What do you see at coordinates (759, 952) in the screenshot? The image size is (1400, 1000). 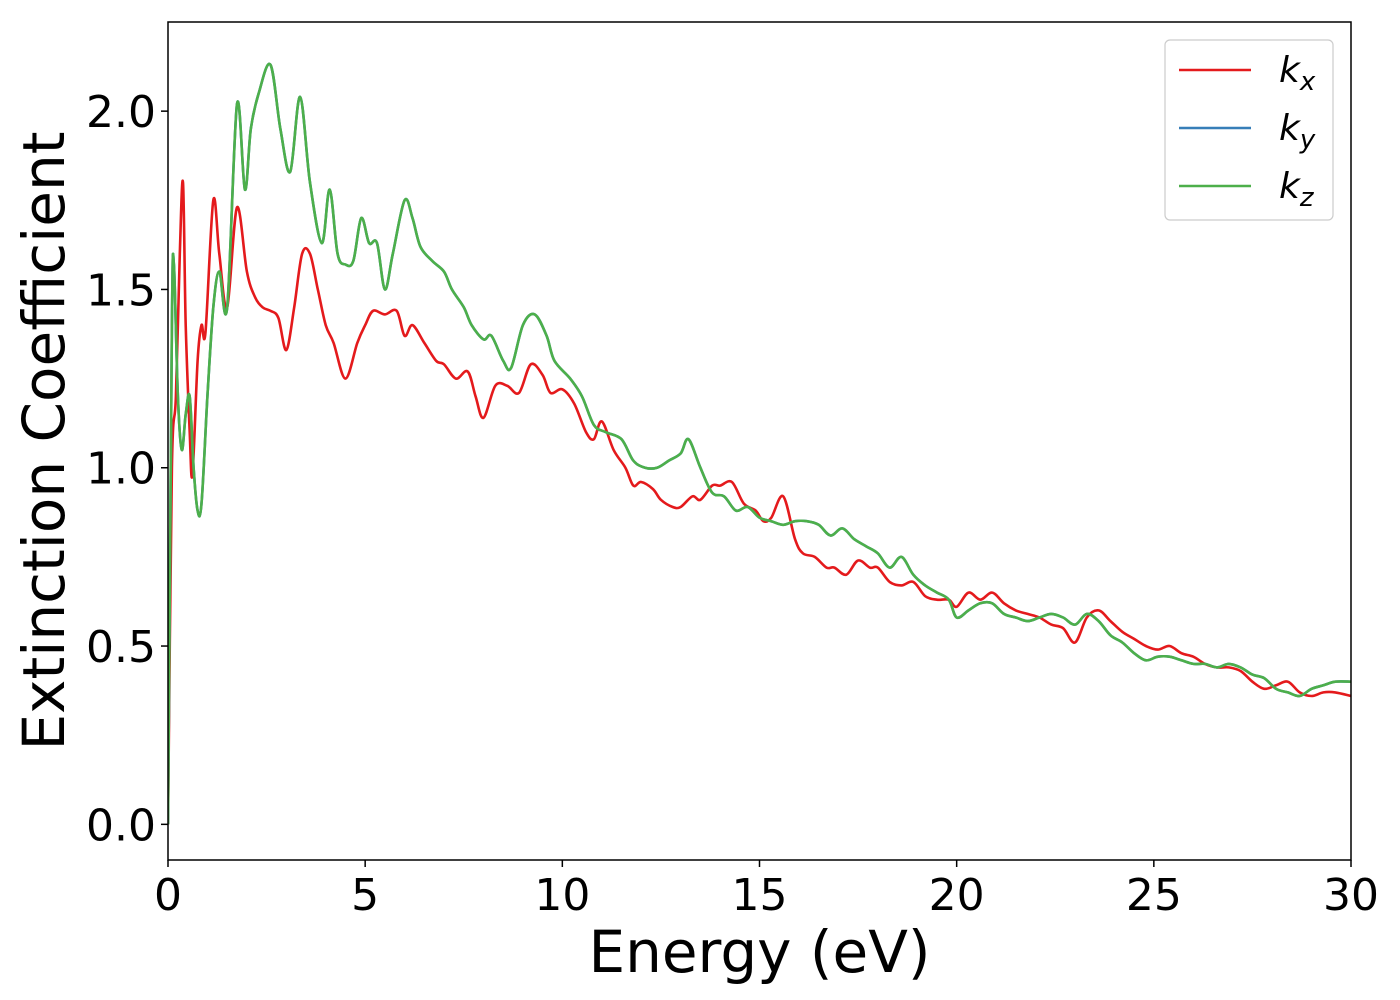 I see `x-axis-title: Energy (eV)` at bounding box center [759, 952].